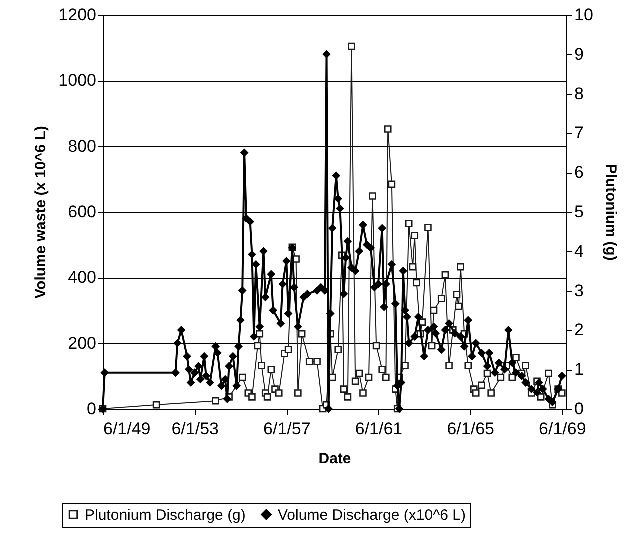  I want to click on y2-tick-label: 10, so click(584, 15).